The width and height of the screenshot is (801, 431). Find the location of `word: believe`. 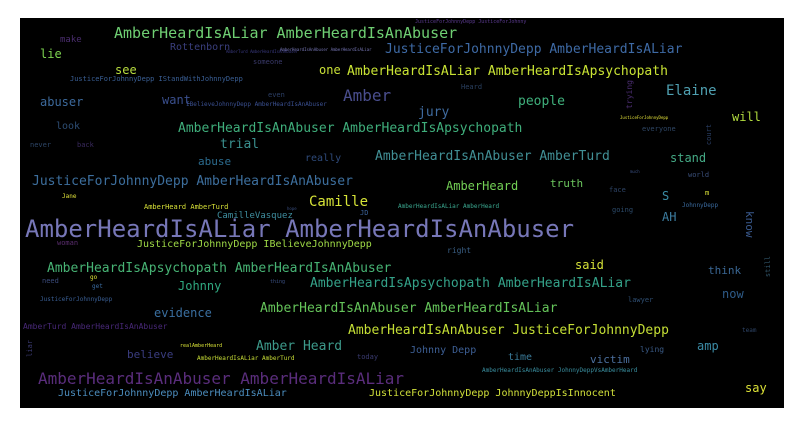

word: believe is located at coordinates (150, 354).